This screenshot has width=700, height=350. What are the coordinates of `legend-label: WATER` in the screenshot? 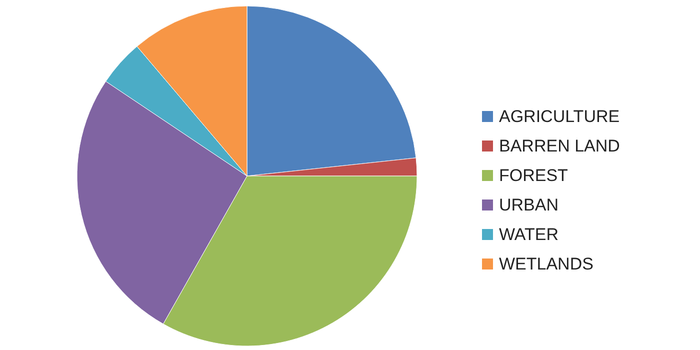 It's located at (528, 234).